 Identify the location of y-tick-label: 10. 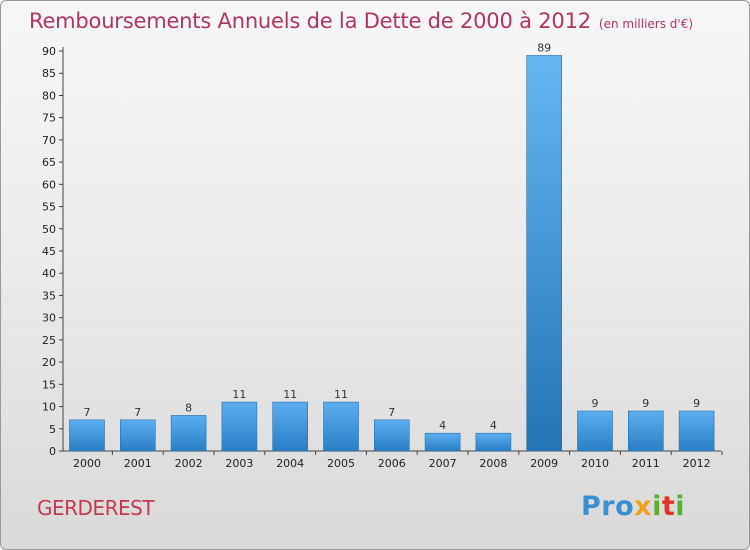
(49, 407).